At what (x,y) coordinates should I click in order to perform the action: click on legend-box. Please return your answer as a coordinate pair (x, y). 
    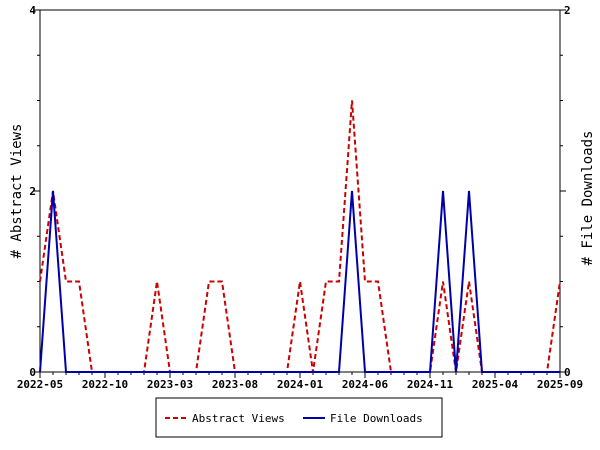
    Looking at the image, I should click on (299, 417).